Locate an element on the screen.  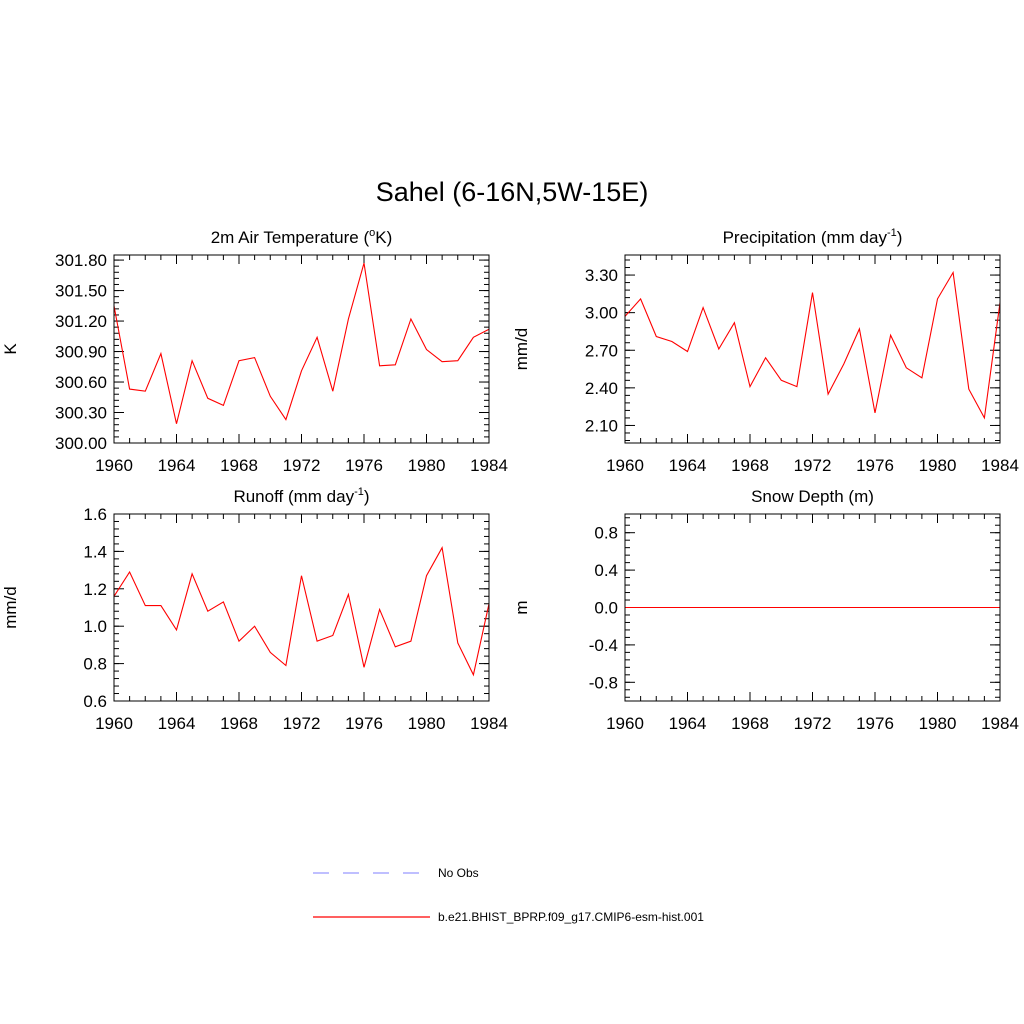
y-tick-label: 300.90 is located at coordinates (81, 352).